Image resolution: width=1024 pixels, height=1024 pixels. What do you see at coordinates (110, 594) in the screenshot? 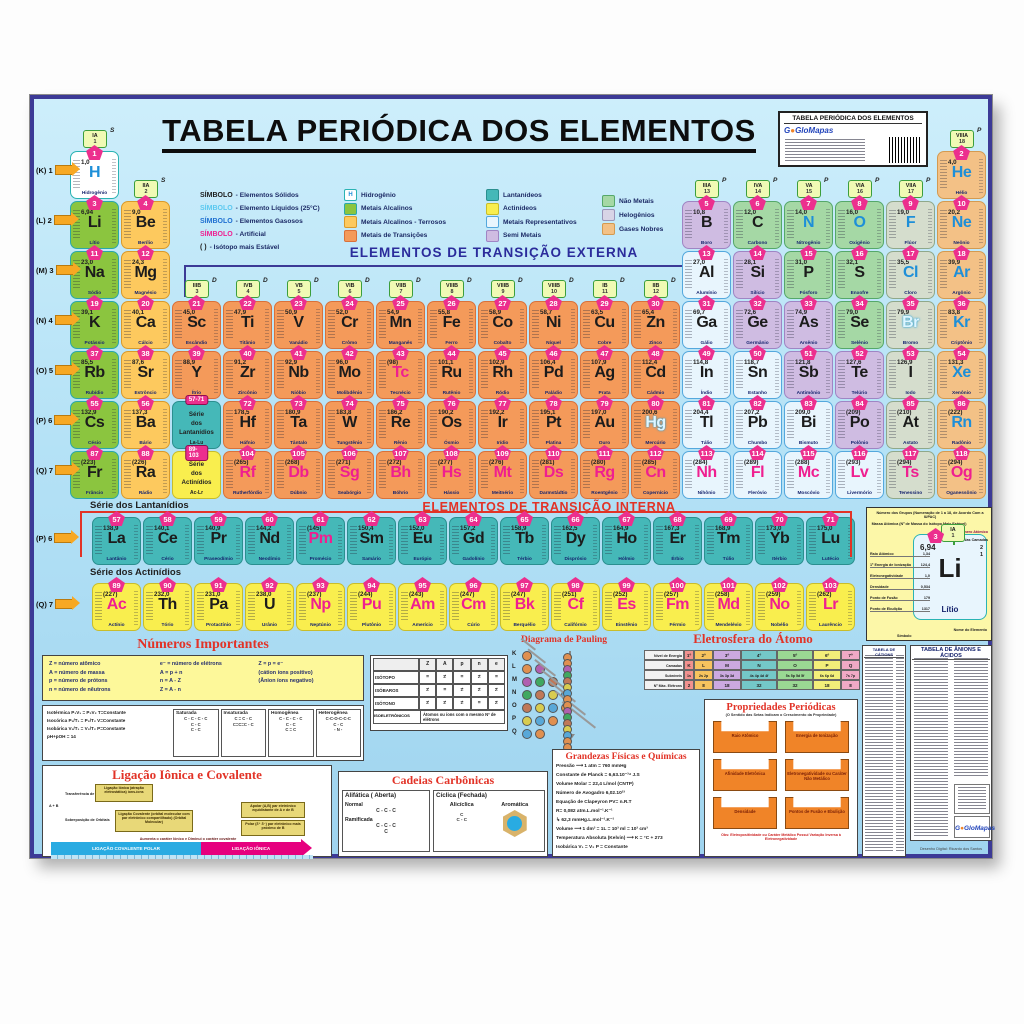
I see `atomic-mass: (227)` at bounding box center [110, 594].